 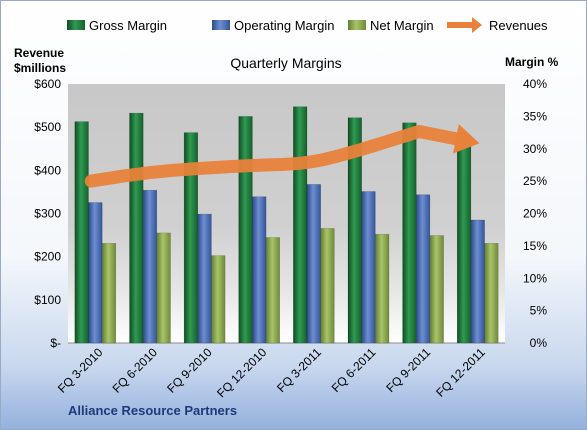 I want to click on y-right-tick-label: 35%, so click(x=535, y=116).